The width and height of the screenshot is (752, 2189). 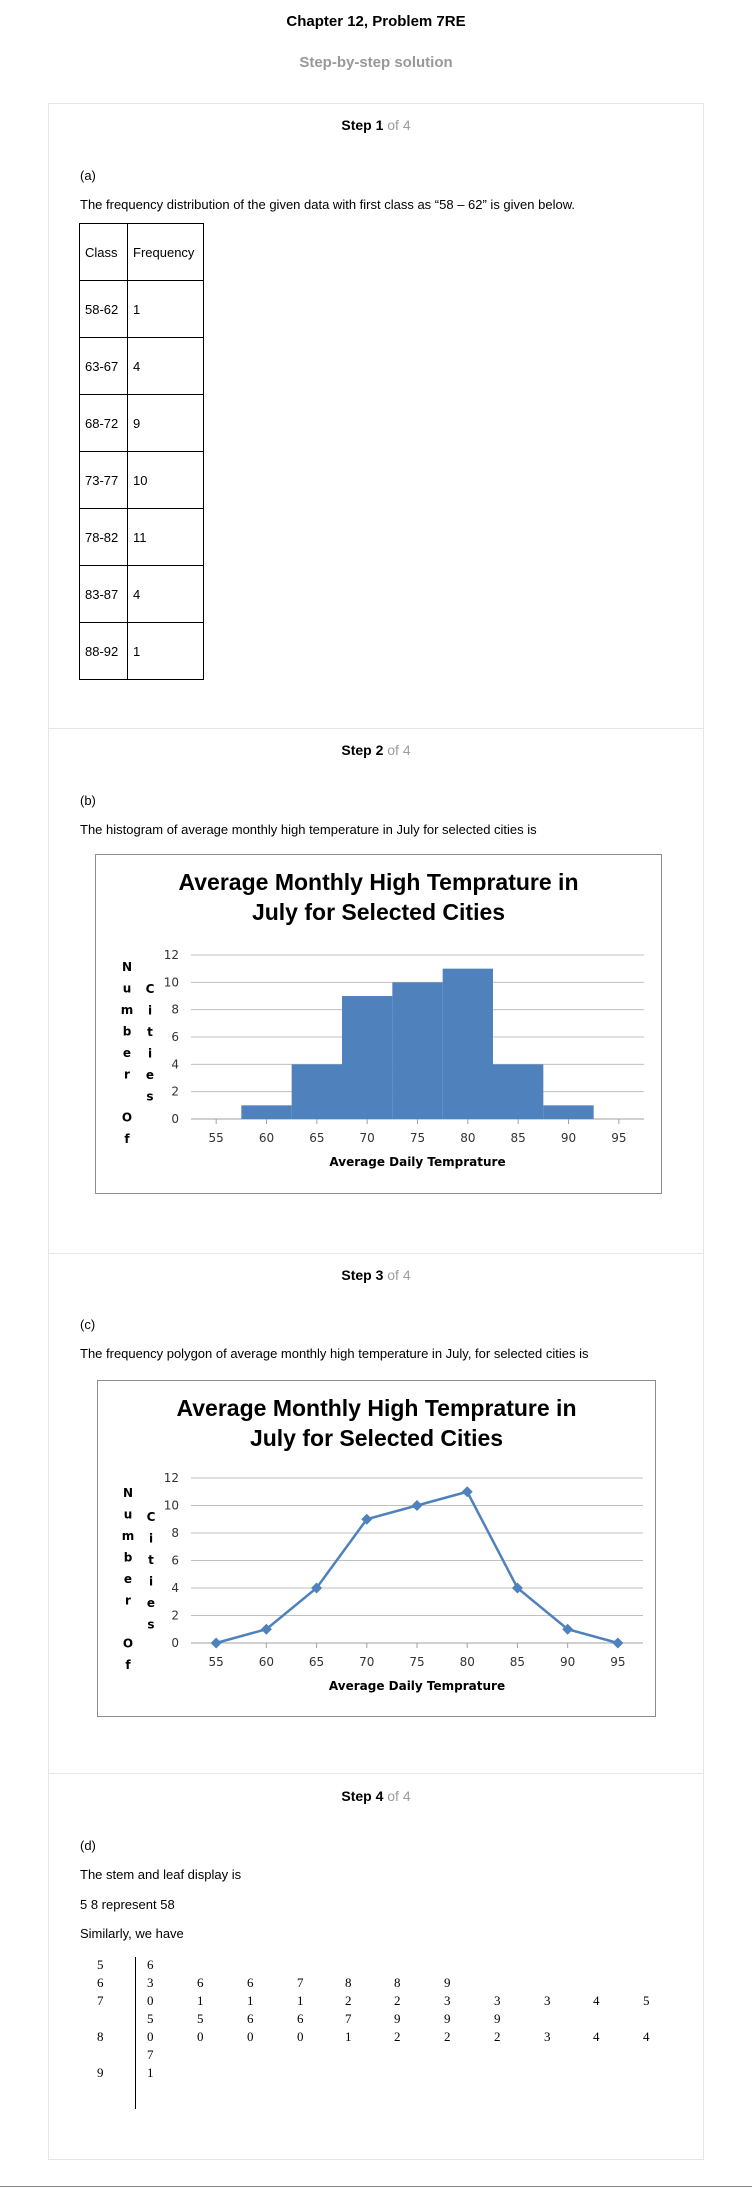 What do you see at coordinates (100, 1964) in the screenshot?
I see `stem-value: 5` at bounding box center [100, 1964].